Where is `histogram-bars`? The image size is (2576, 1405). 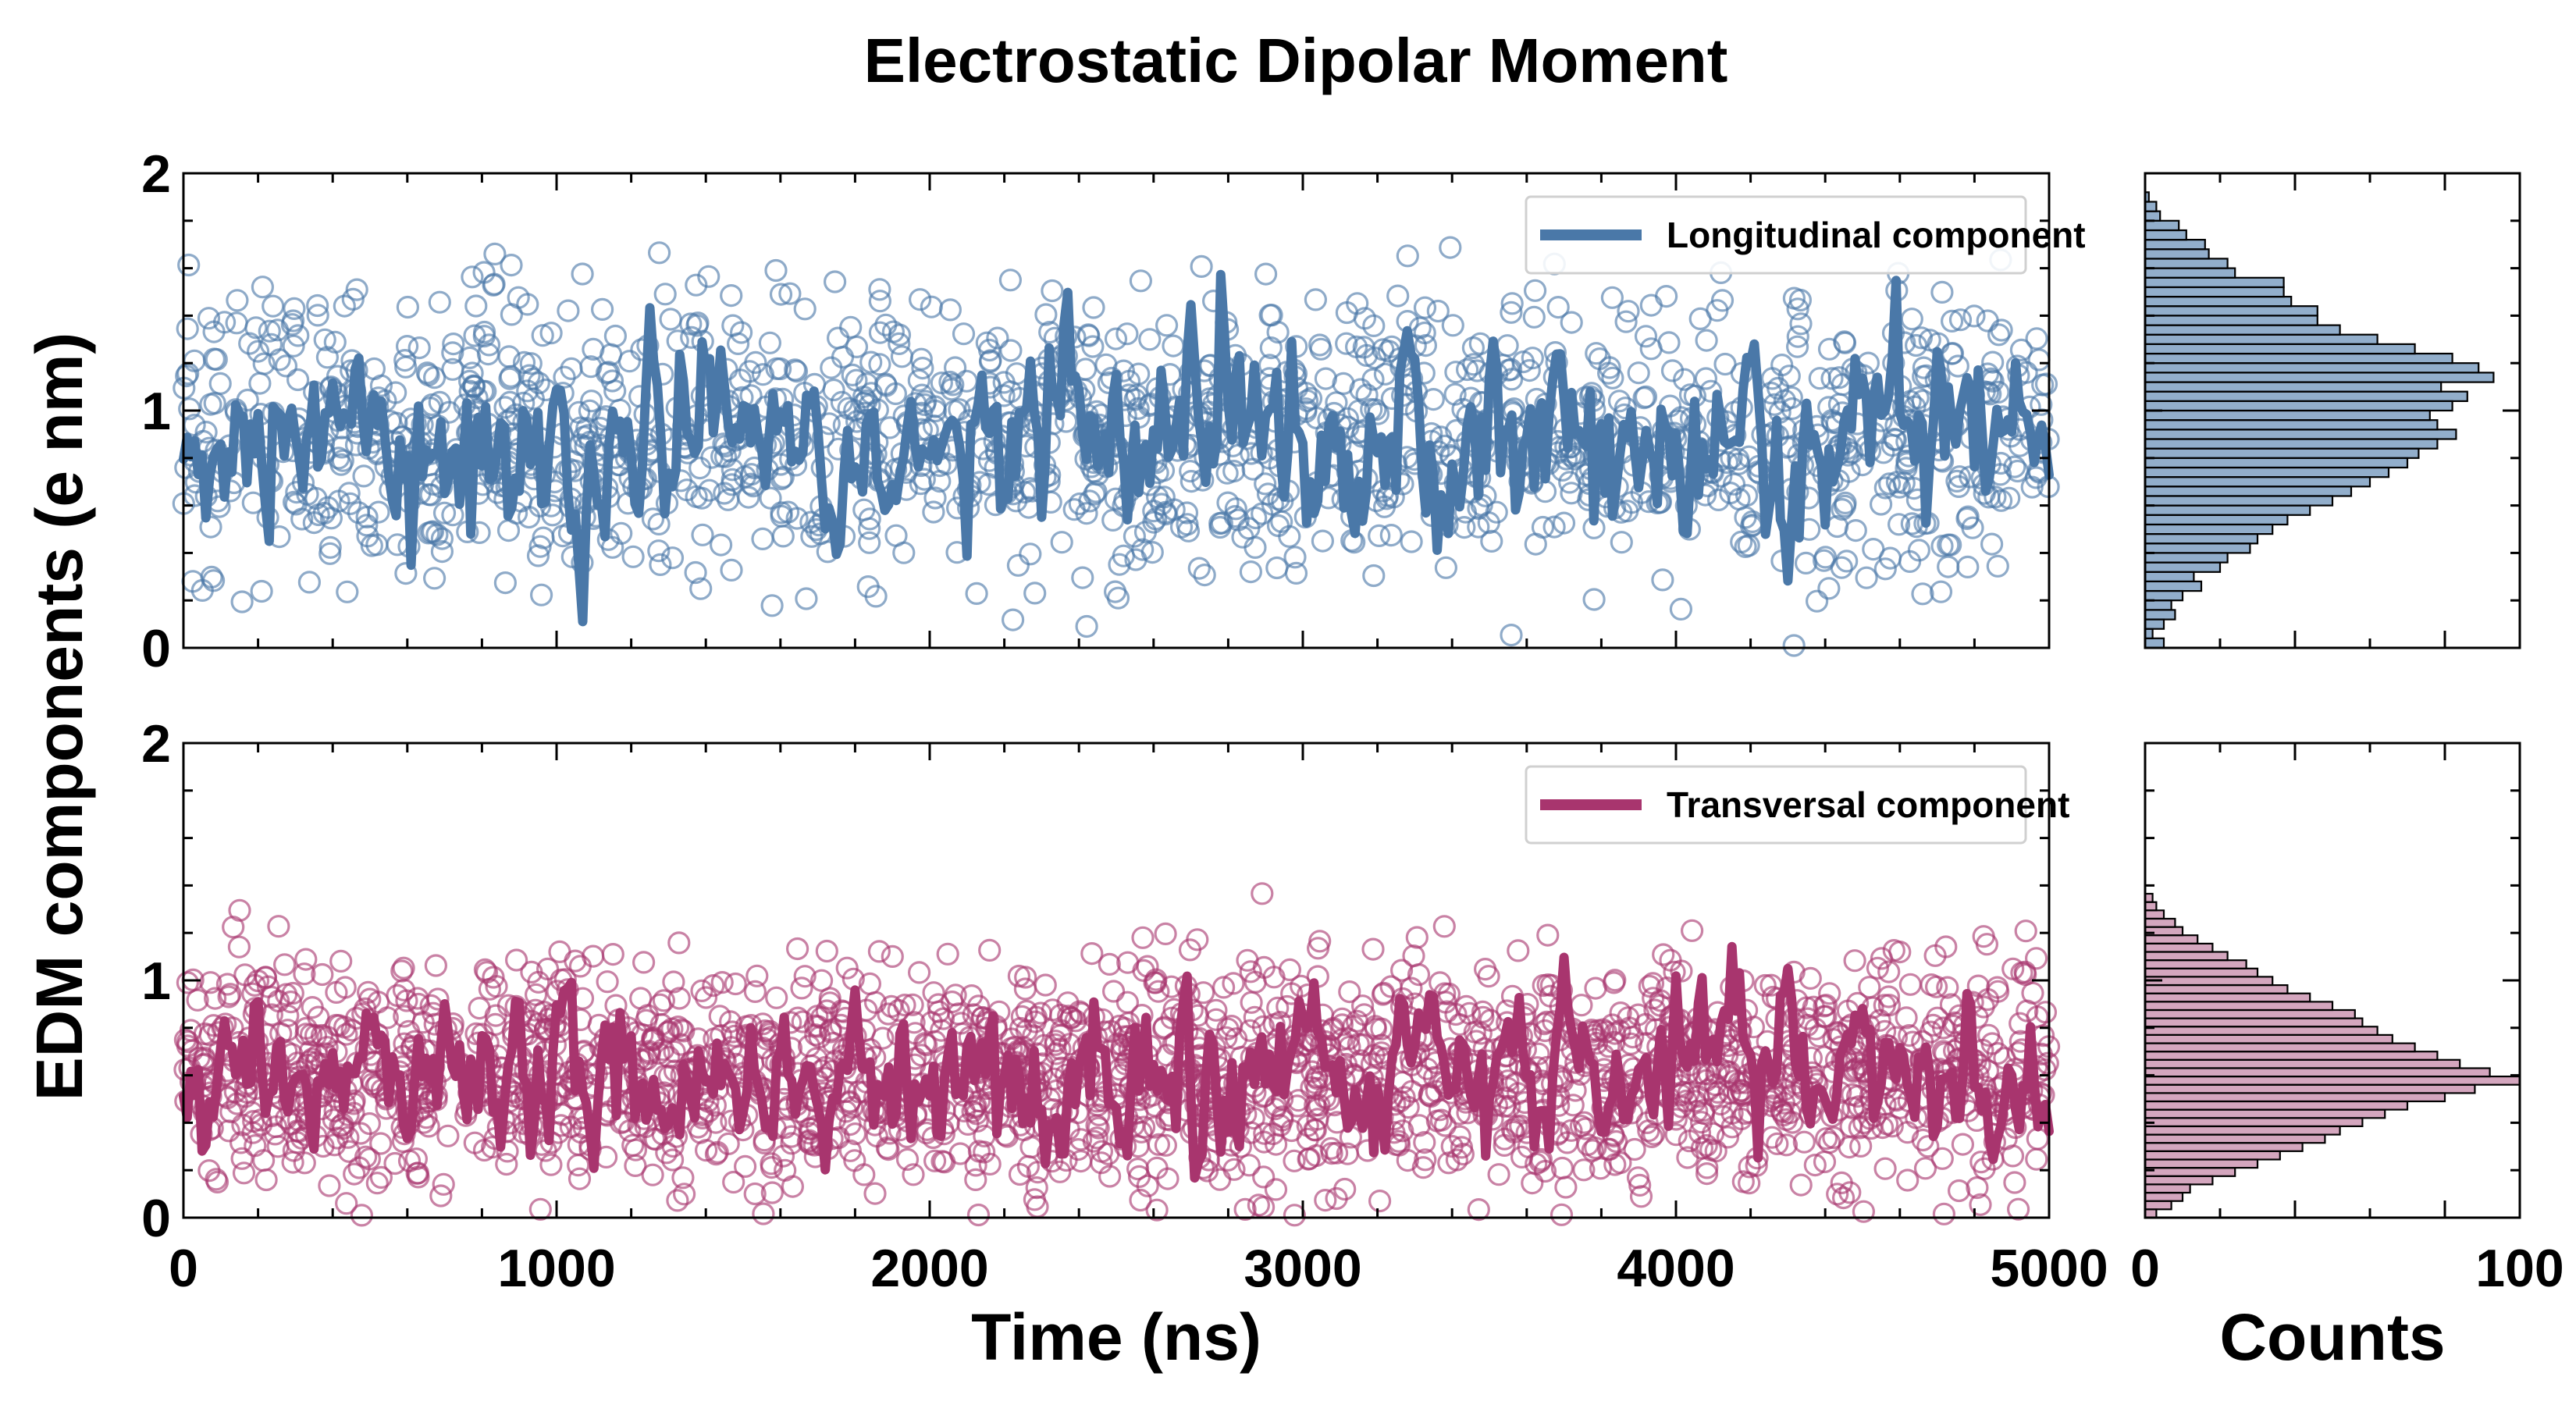
histogram-bars is located at coordinates (2319, 420).